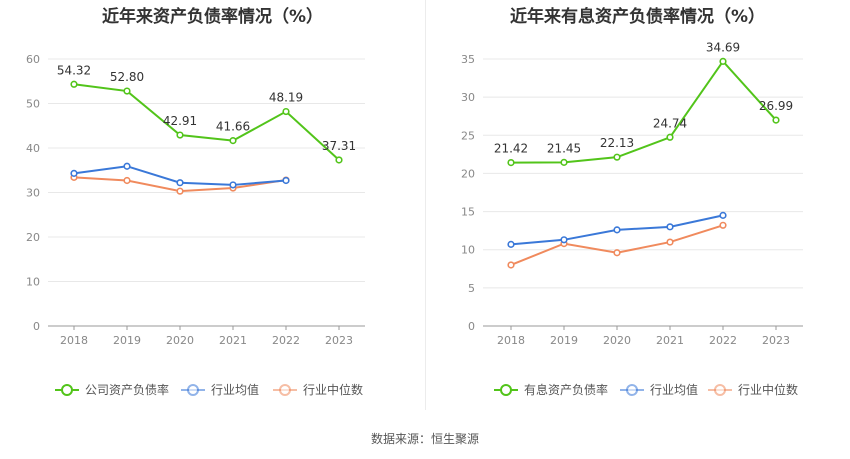 Image resolution: width=850 pixels, height=459 pixels. I want to click on data-label: 21.45, so click(564, 148).